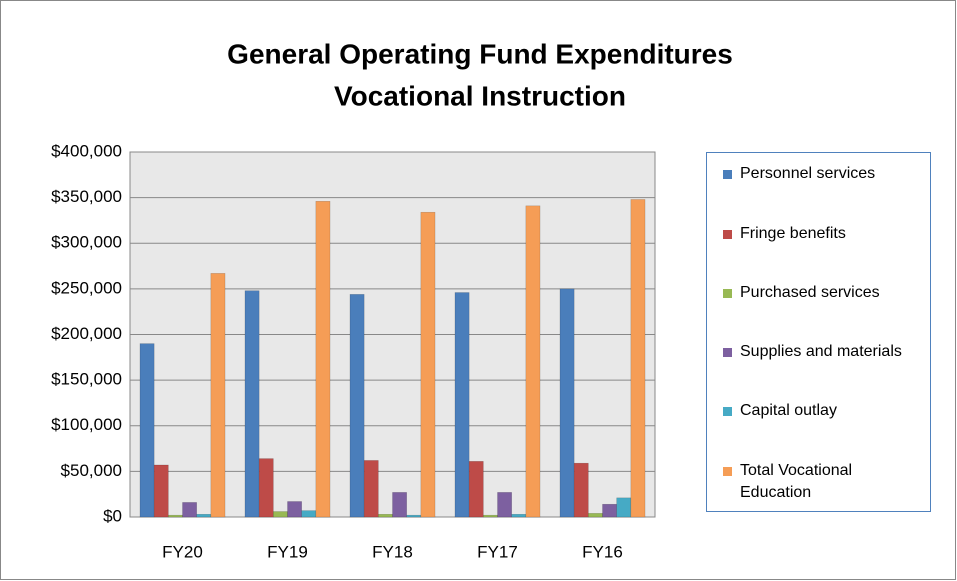 This screenshot has height=581, width=957. What do you see at coordinates (86, 379) in the screenshot?
I see `y-tick-label: $150,000` at bounding box center [86, 379].